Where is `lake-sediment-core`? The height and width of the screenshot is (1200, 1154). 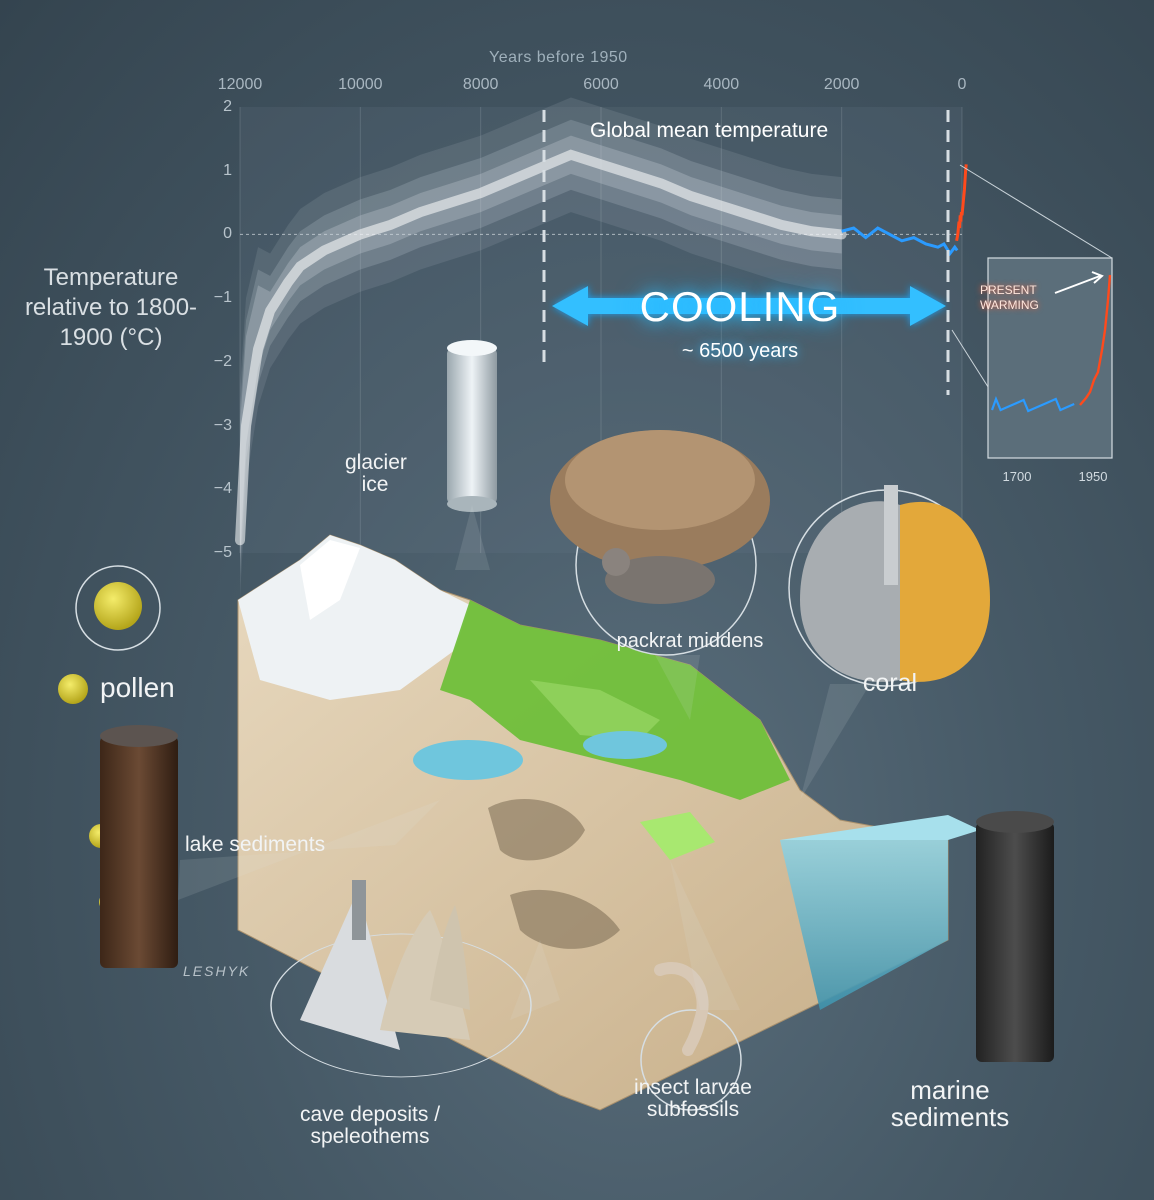 lake-sediment-core is located at coordinates (139, 846).